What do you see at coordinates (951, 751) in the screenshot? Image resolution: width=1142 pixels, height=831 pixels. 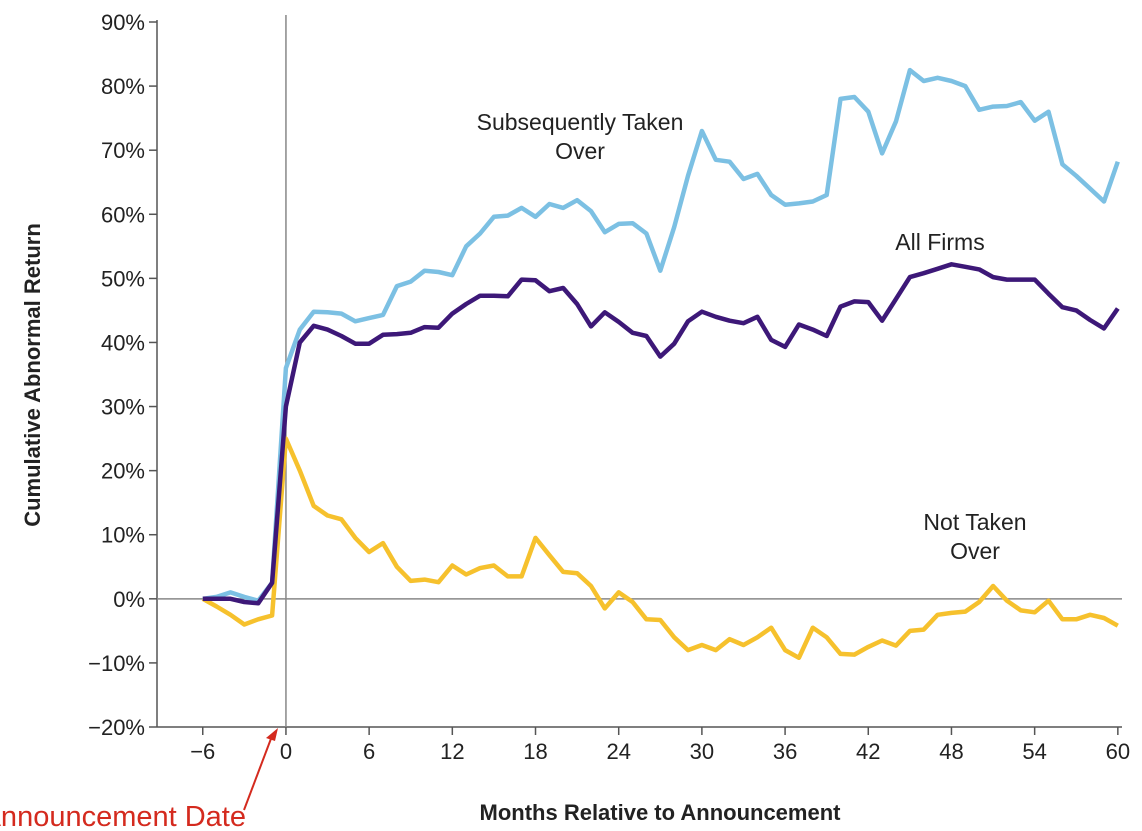 I see `x-tick-label: 48` at bounding box center [951, 751].